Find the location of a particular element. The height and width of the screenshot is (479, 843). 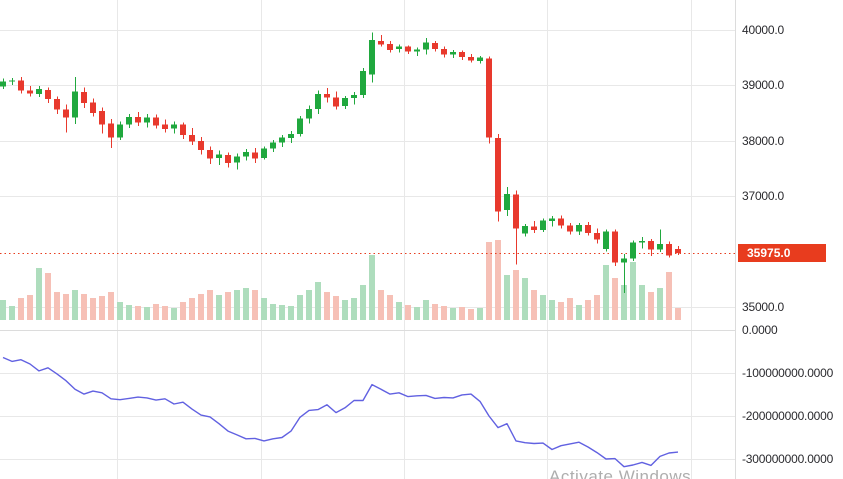

indicator-tick-label: 0.0000 is located at coordinates (760, 330).